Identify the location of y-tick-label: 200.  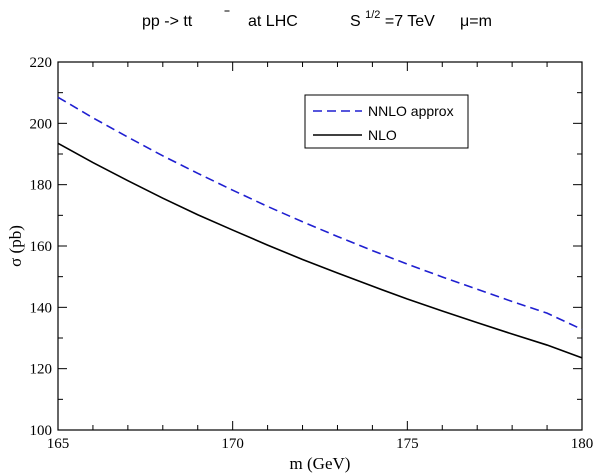
(41, 124).